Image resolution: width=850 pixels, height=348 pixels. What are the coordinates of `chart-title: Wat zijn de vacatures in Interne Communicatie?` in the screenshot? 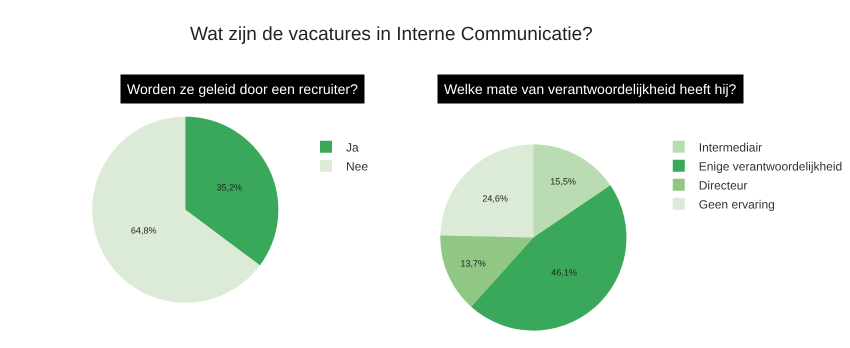 It's located at (391, 34).